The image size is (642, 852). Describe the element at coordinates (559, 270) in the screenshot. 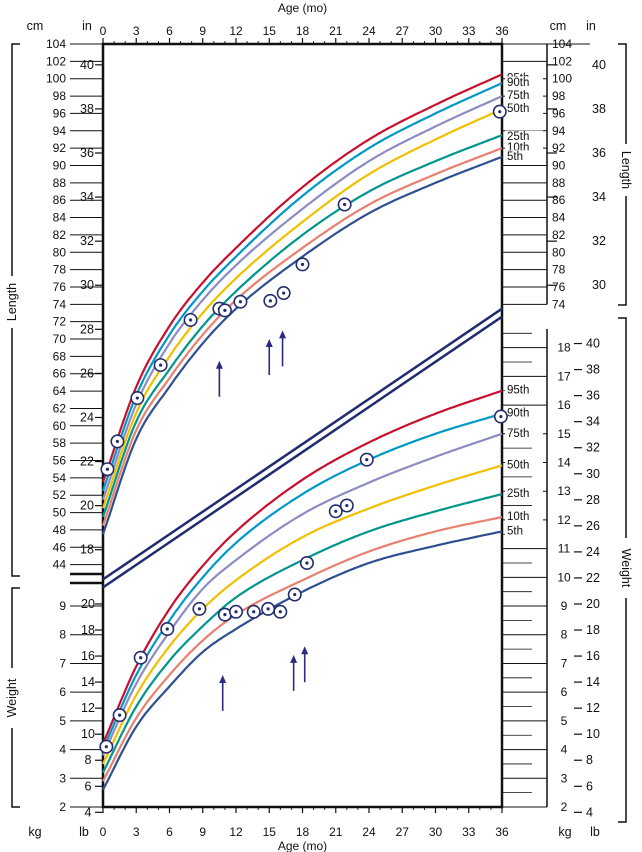

I see `length-cm-tick-label-right: 78` at that location.